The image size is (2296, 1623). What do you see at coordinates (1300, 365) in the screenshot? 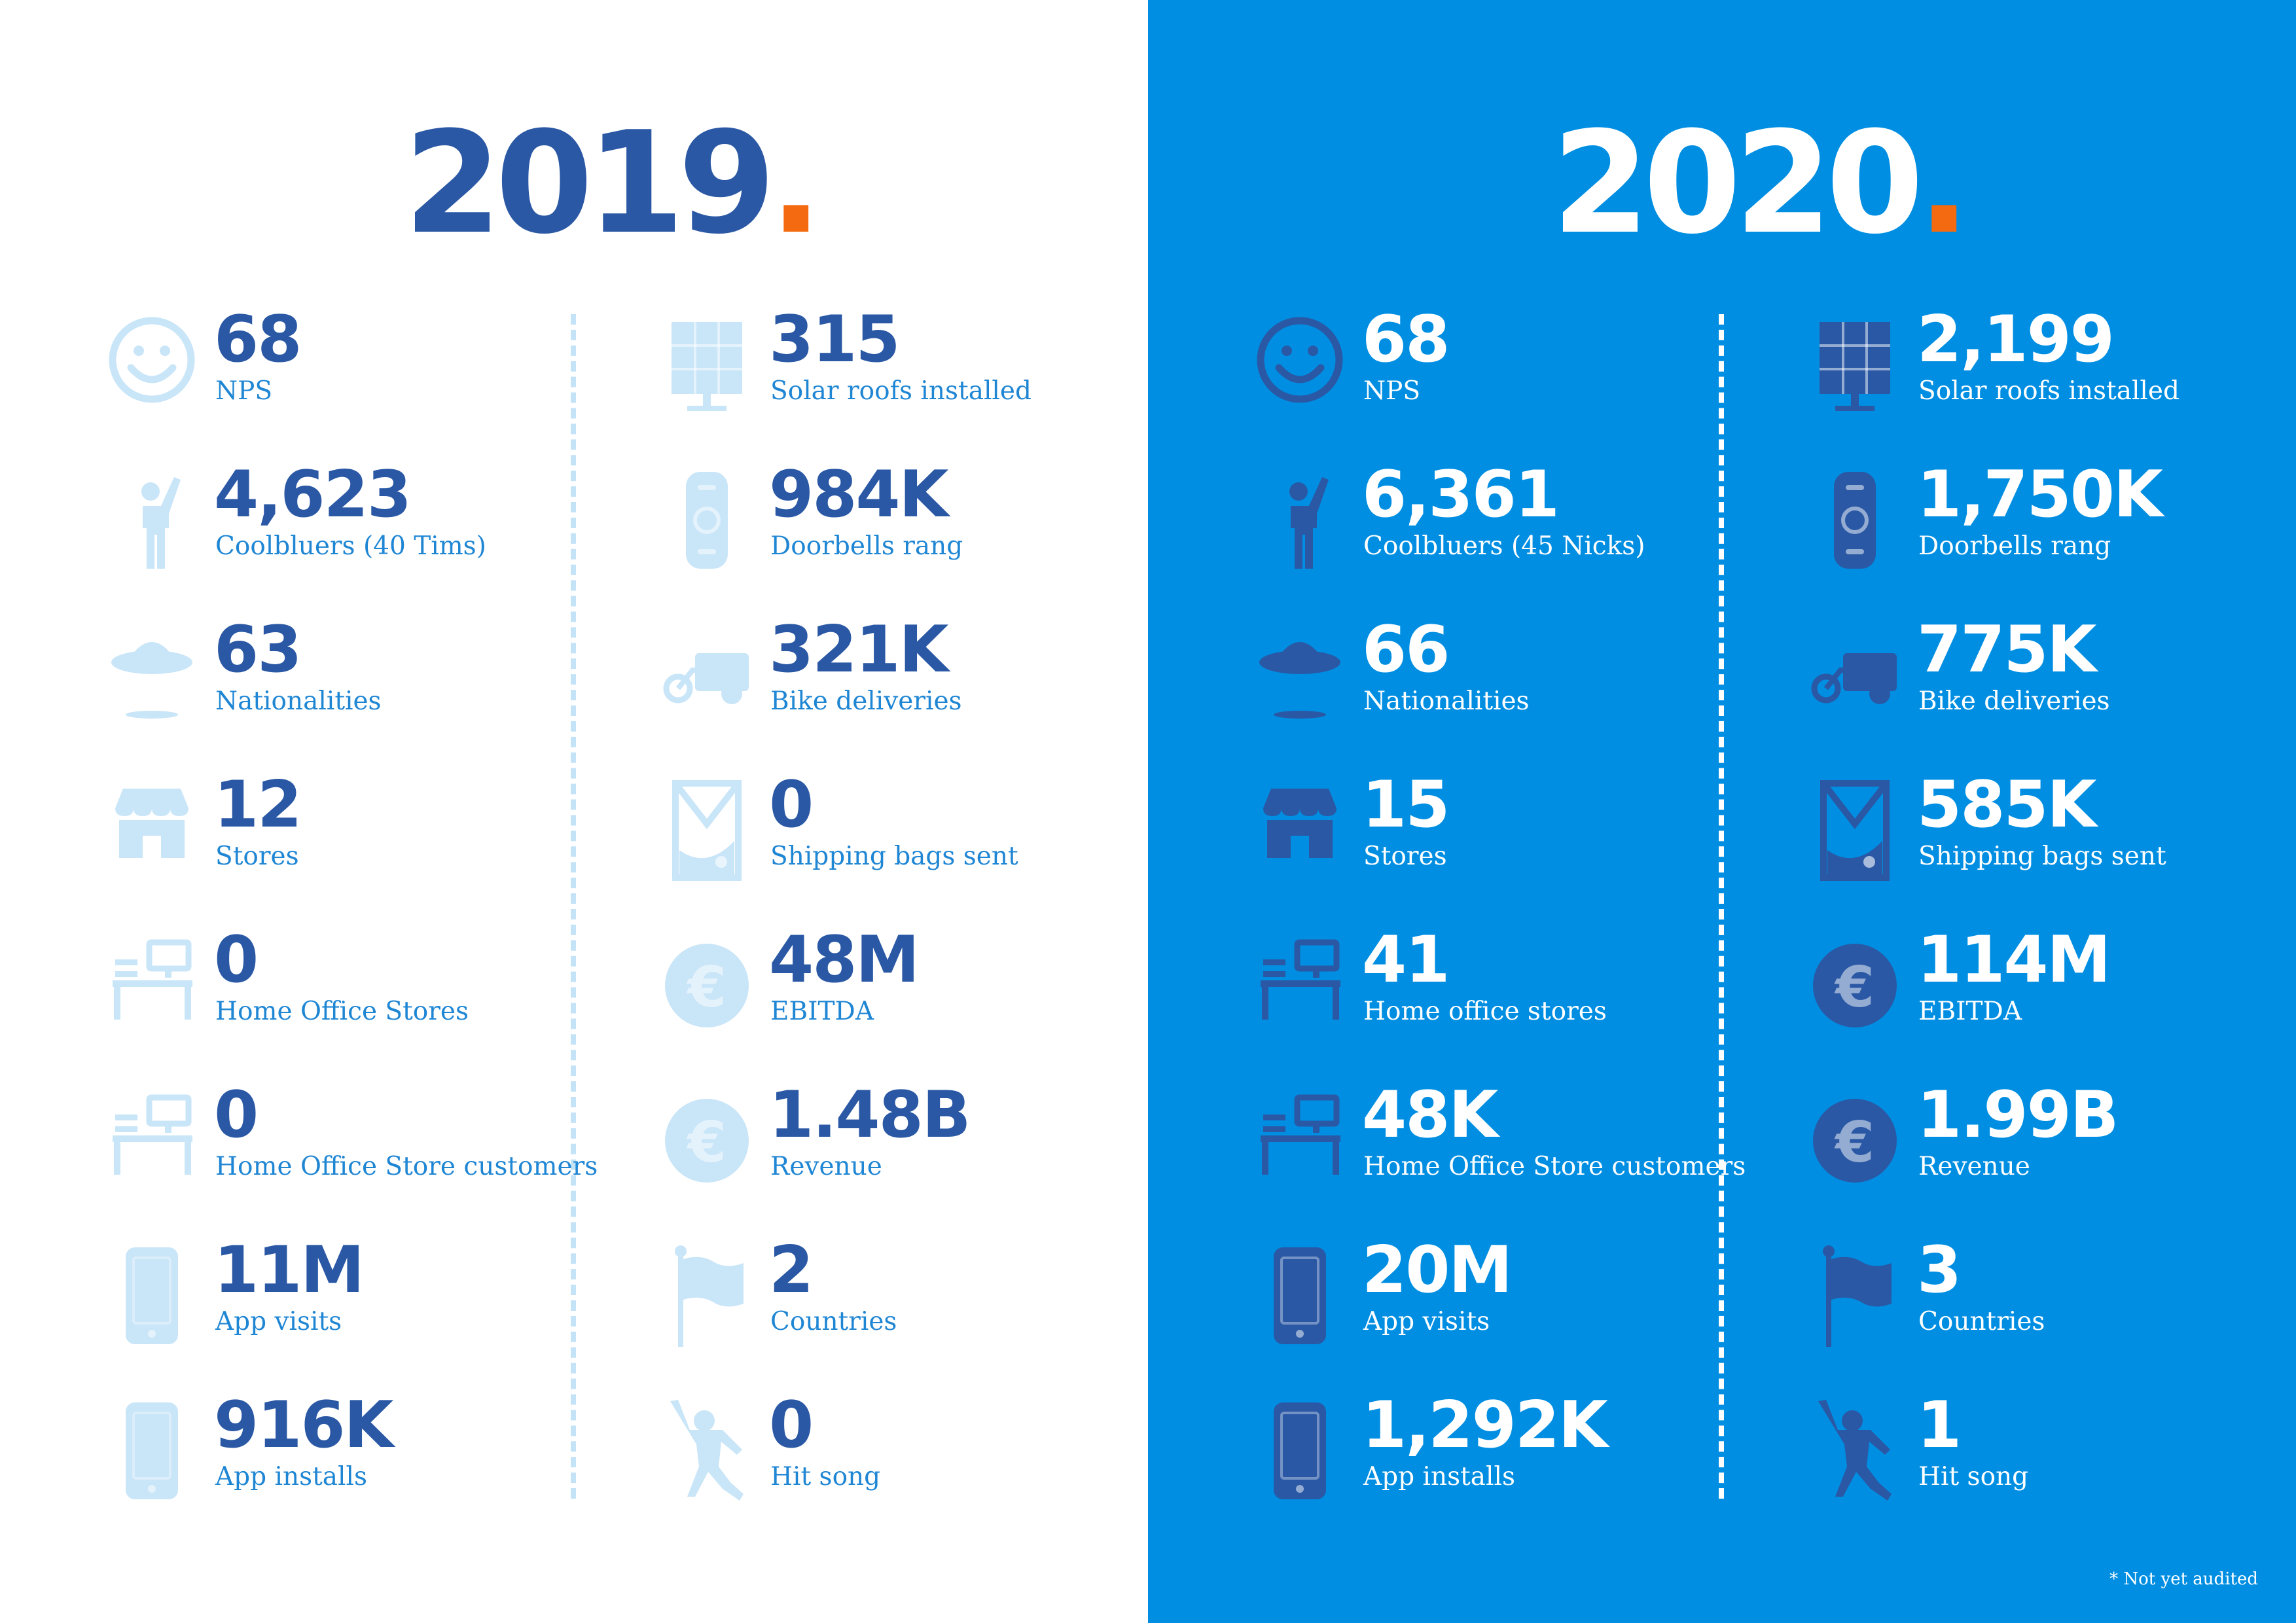
I see `smiley-icon` at bounding box center [1300, 365].